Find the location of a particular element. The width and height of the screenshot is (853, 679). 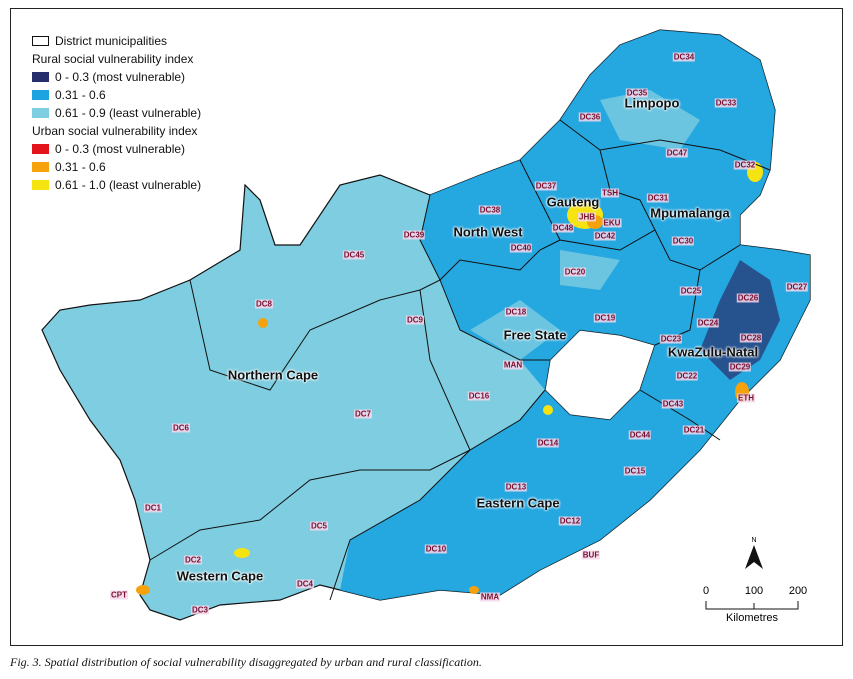

district-label: DC44 is located at coordinates (640, 435).